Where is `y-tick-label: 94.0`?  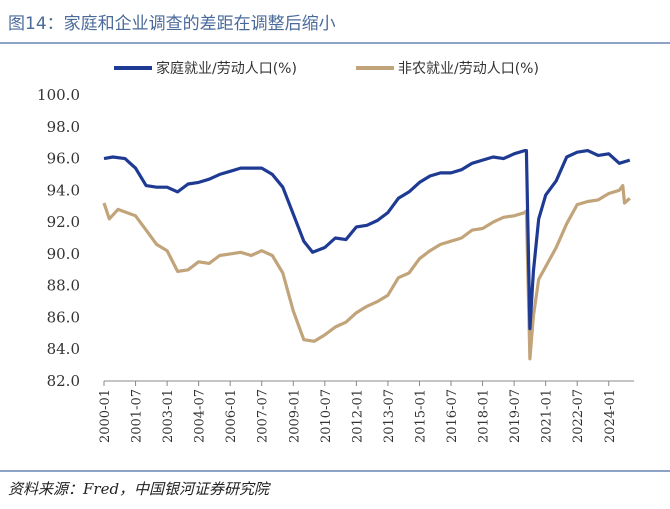 y-tick-label: 94.0 is located at coordinates (63, 190).